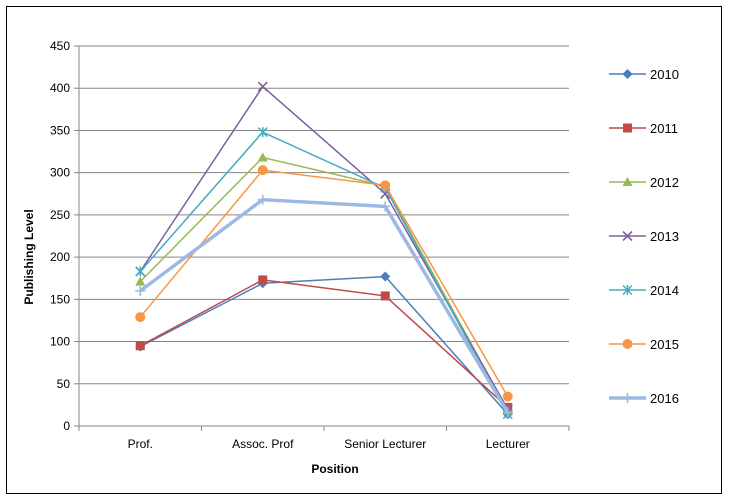 The image size is (730, 502). What do you see at coordinates (508, 444) in the screenshot?
I see `x-tick-label: Lecturer` at bounding box center [508, 444].